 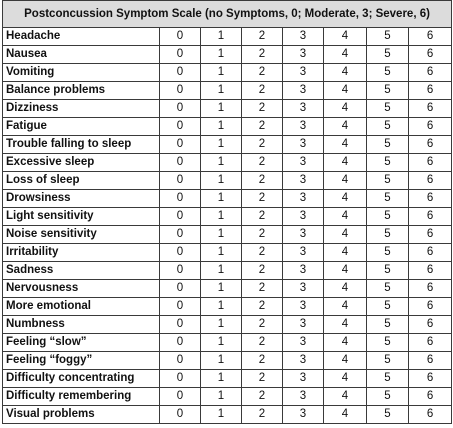 I want to click on symptom-name: Sadness, so click(x=81, y=270).